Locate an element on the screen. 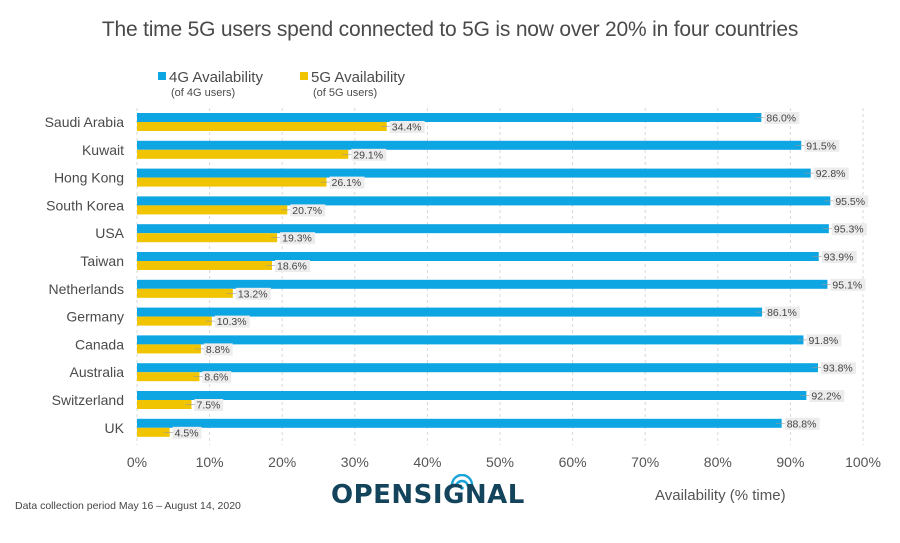  legend-swatch-4g is located at coordinates (162, 76).